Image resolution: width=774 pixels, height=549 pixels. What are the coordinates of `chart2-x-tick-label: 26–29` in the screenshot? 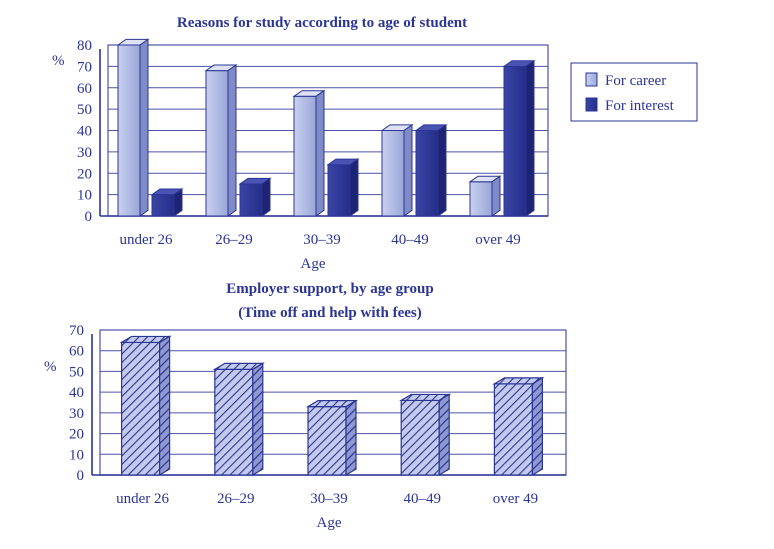 It's located at (236, 499).